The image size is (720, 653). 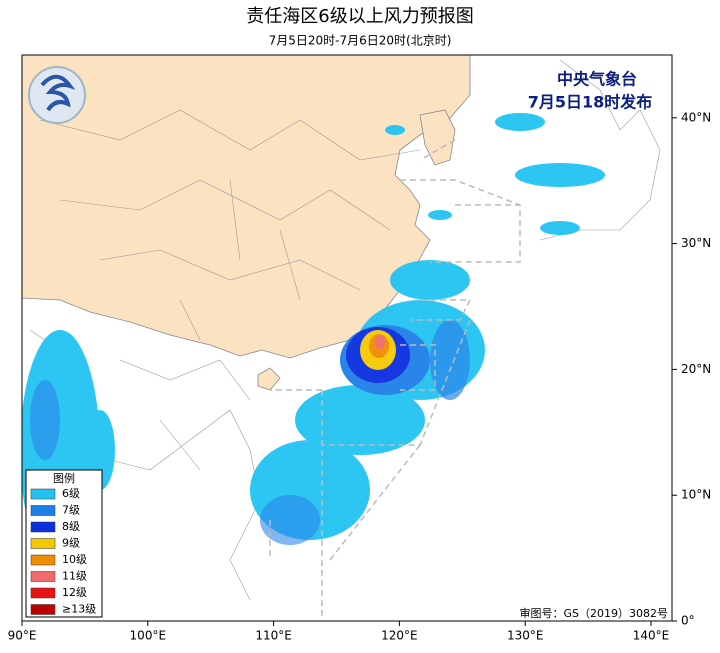 I want to click on lon-tick-label: 130°E, so click(x=525, y=636).